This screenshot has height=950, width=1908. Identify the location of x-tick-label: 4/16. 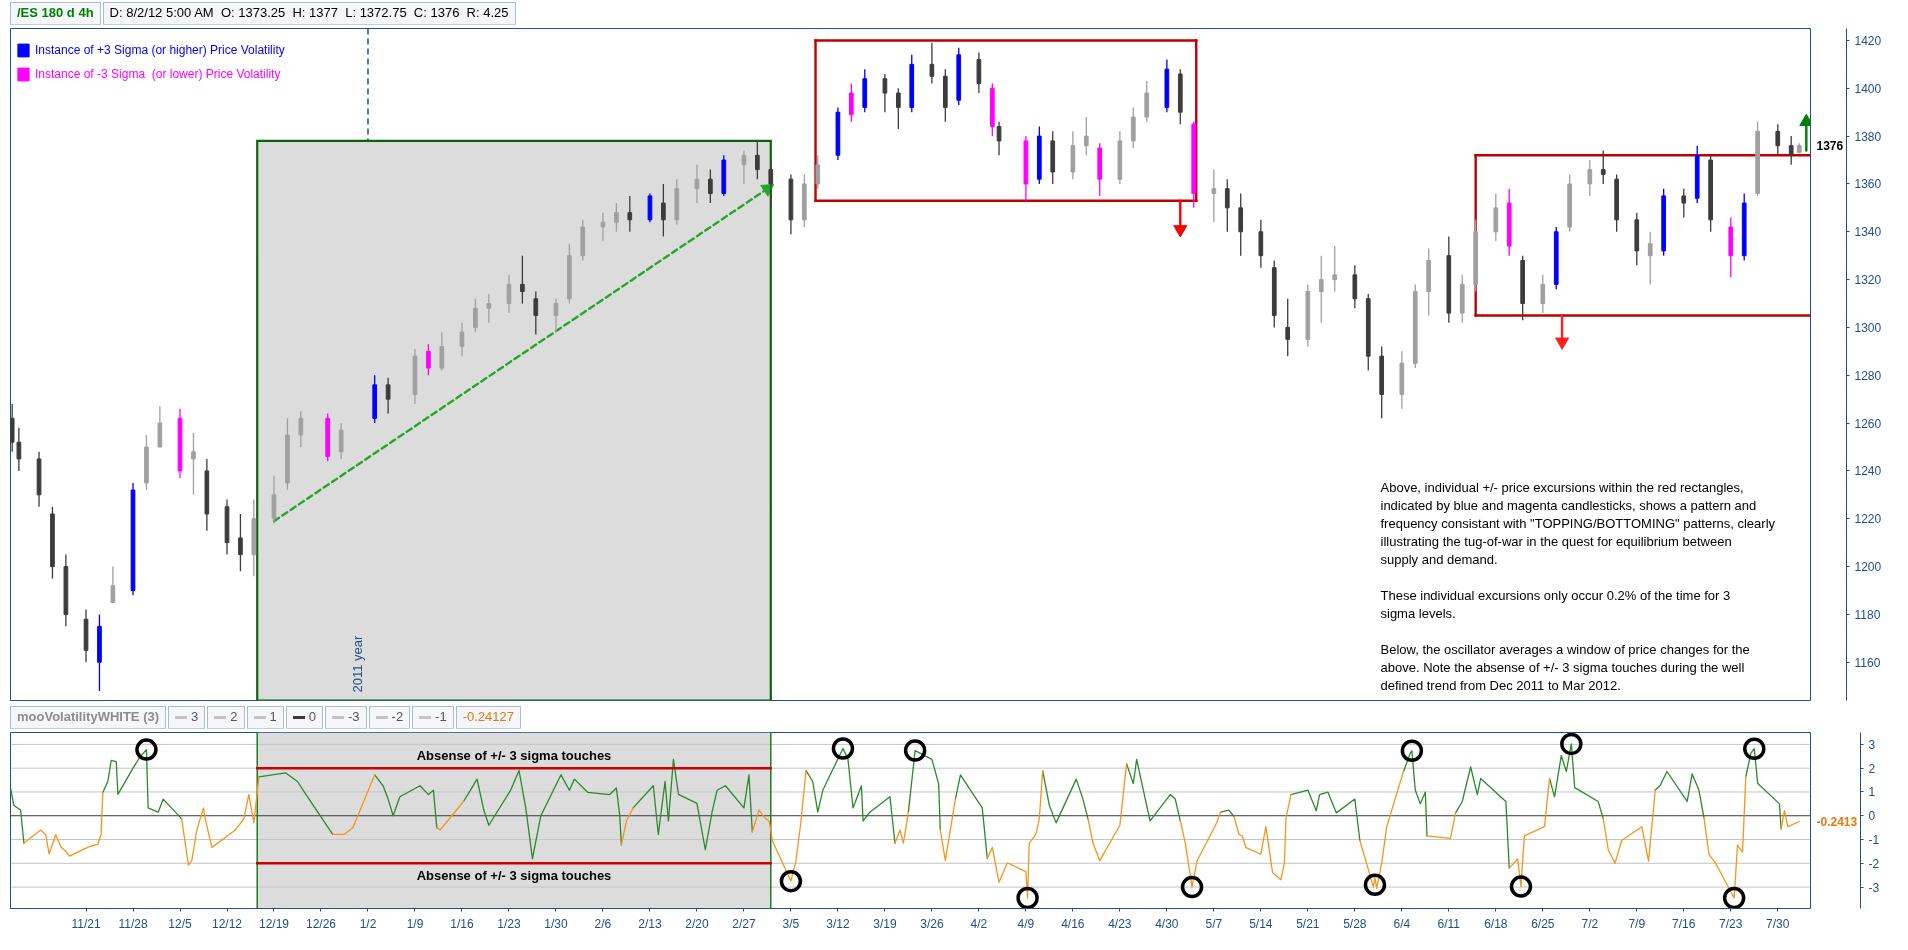
(1073, 923).